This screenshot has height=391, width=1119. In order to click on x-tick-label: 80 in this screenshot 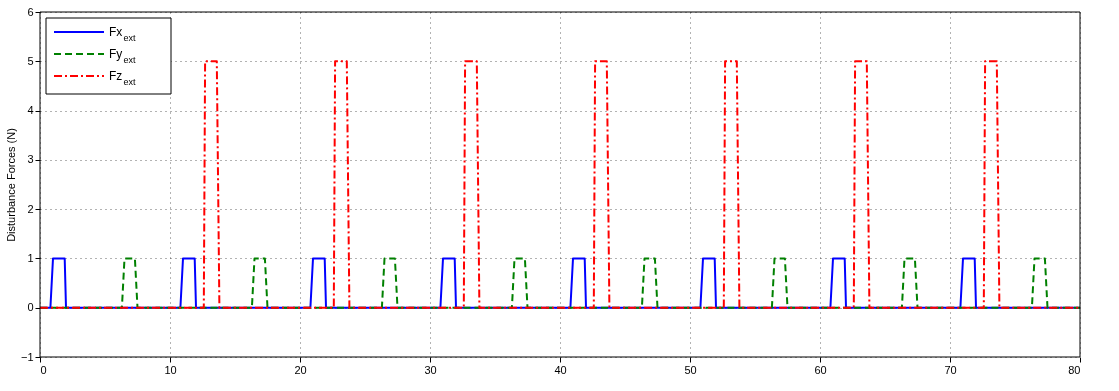, I will do `click(1074, 369)`.